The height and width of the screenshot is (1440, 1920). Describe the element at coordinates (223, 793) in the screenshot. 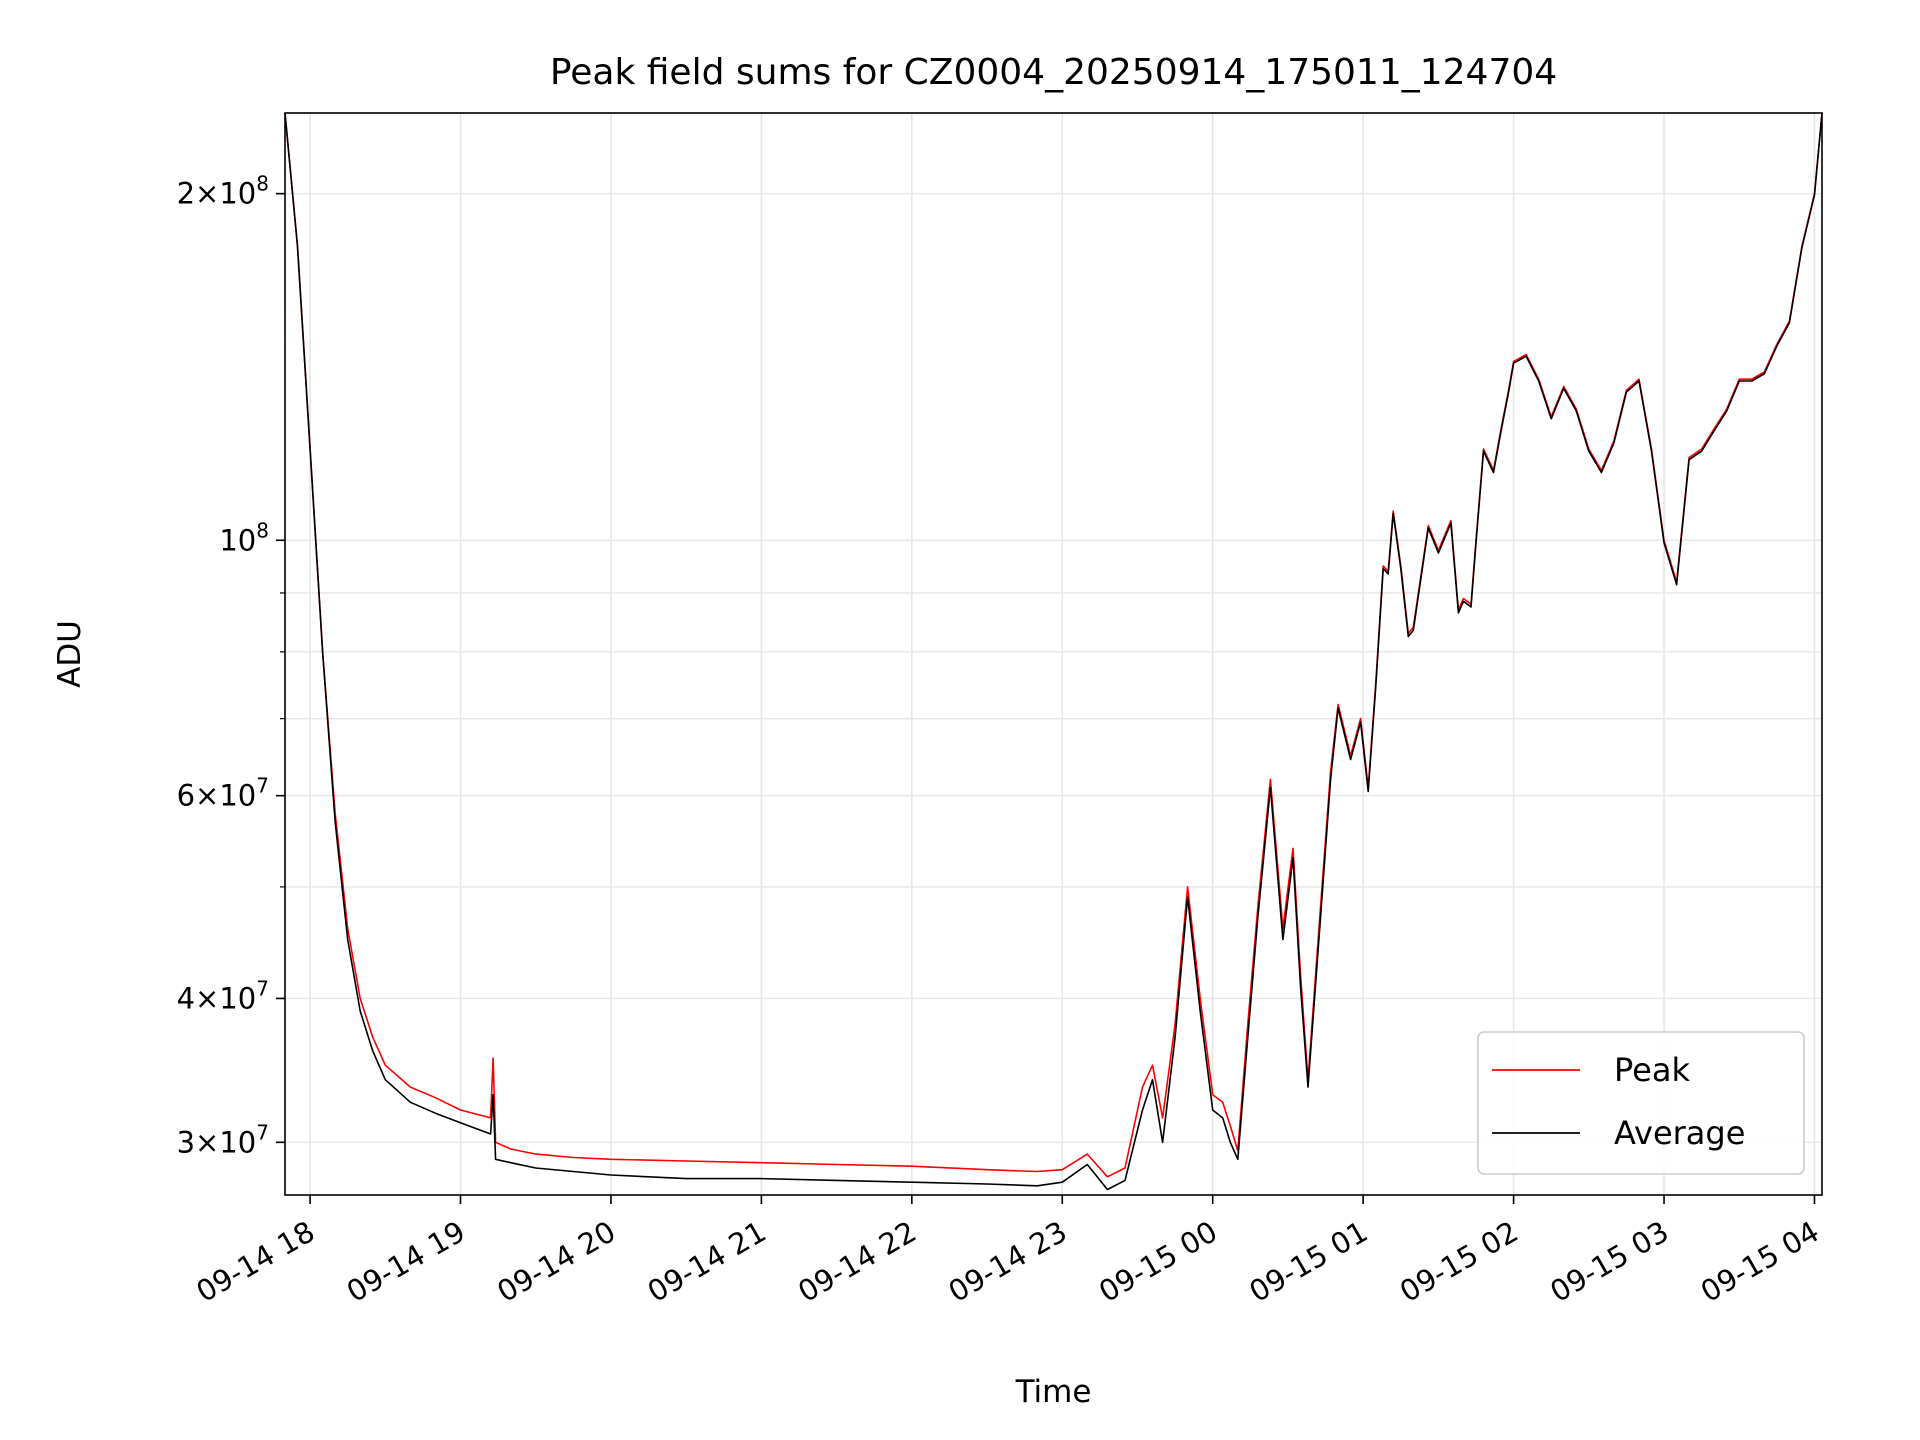

I see `y-tick-label: 6×107` at that location.